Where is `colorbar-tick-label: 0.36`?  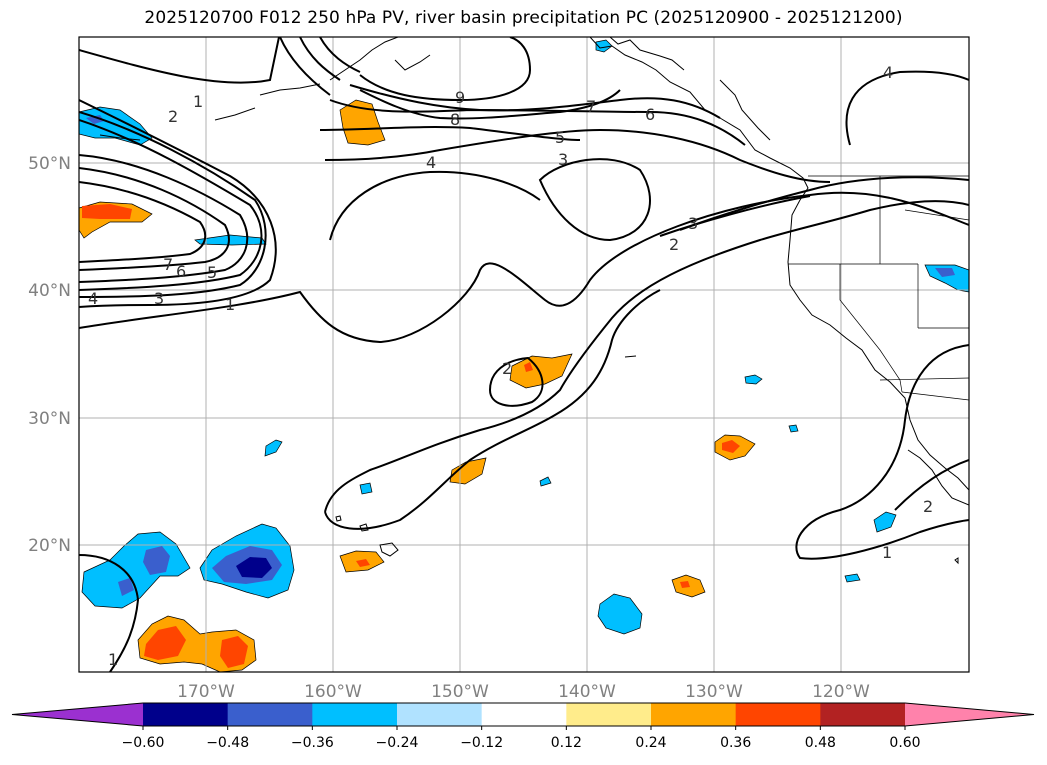
colorbar-tick-label: 0.36 is located at coordinates (735, 743).